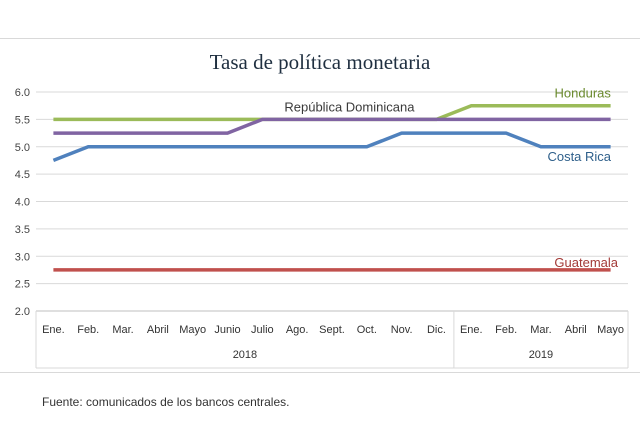  What do you see at coordinates (402, 330) in the screenshot?
I see `x-tick-label: Nov.` at bounding box center [402, 330].